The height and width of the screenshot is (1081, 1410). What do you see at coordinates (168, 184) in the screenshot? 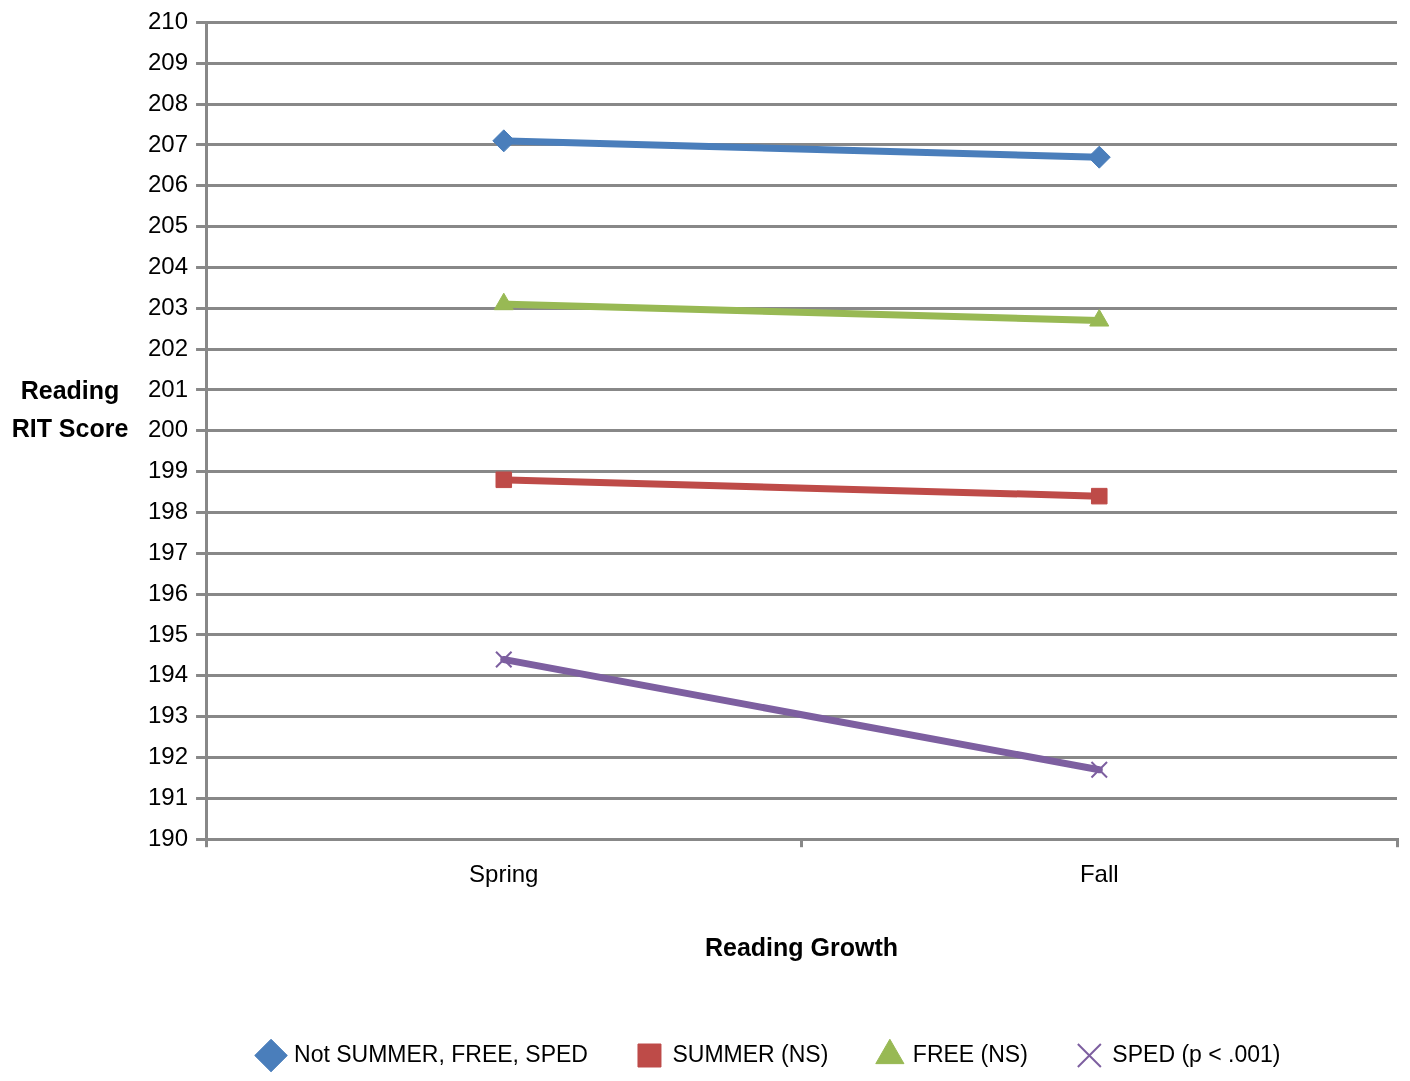
I see `y-tick-label: 206` at bounding box center [168, 184].